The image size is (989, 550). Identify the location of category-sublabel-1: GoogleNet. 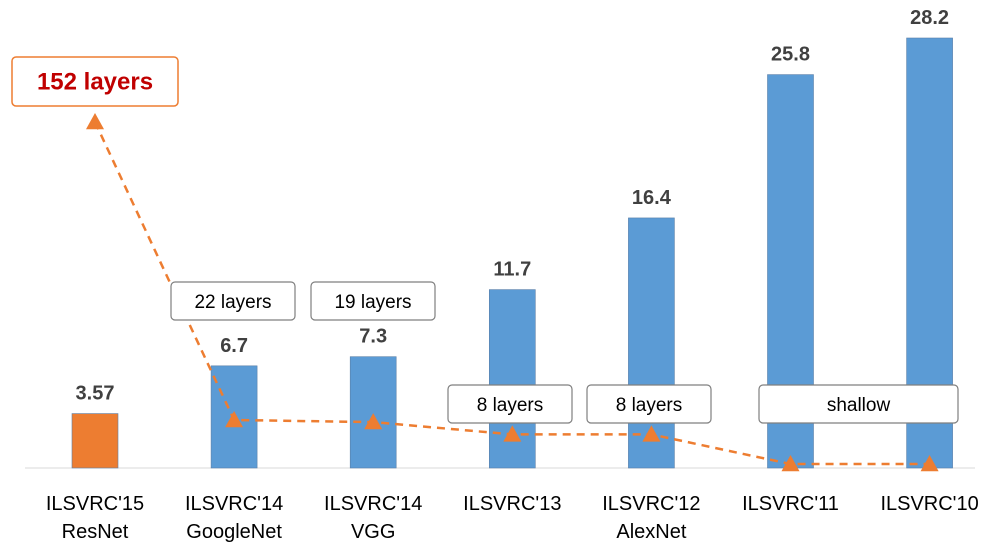
(234, 532).